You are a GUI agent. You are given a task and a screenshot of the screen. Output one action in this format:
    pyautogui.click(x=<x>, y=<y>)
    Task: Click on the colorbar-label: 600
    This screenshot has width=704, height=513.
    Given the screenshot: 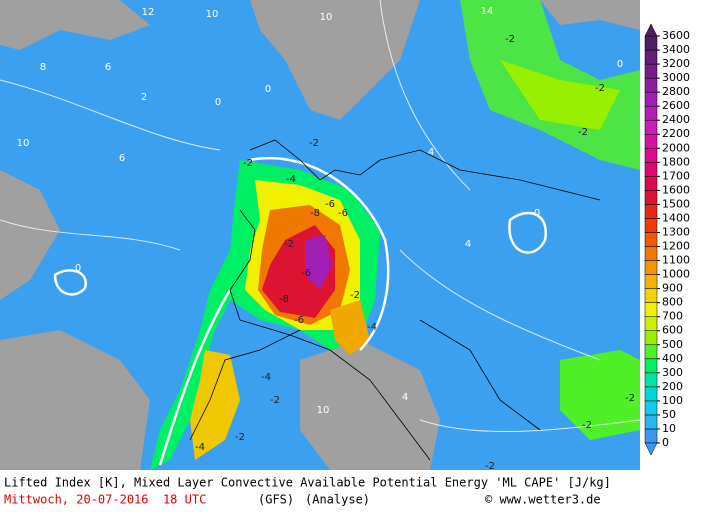 What is the action you would take?
    pyautogui.click(x=672, y=330)
    